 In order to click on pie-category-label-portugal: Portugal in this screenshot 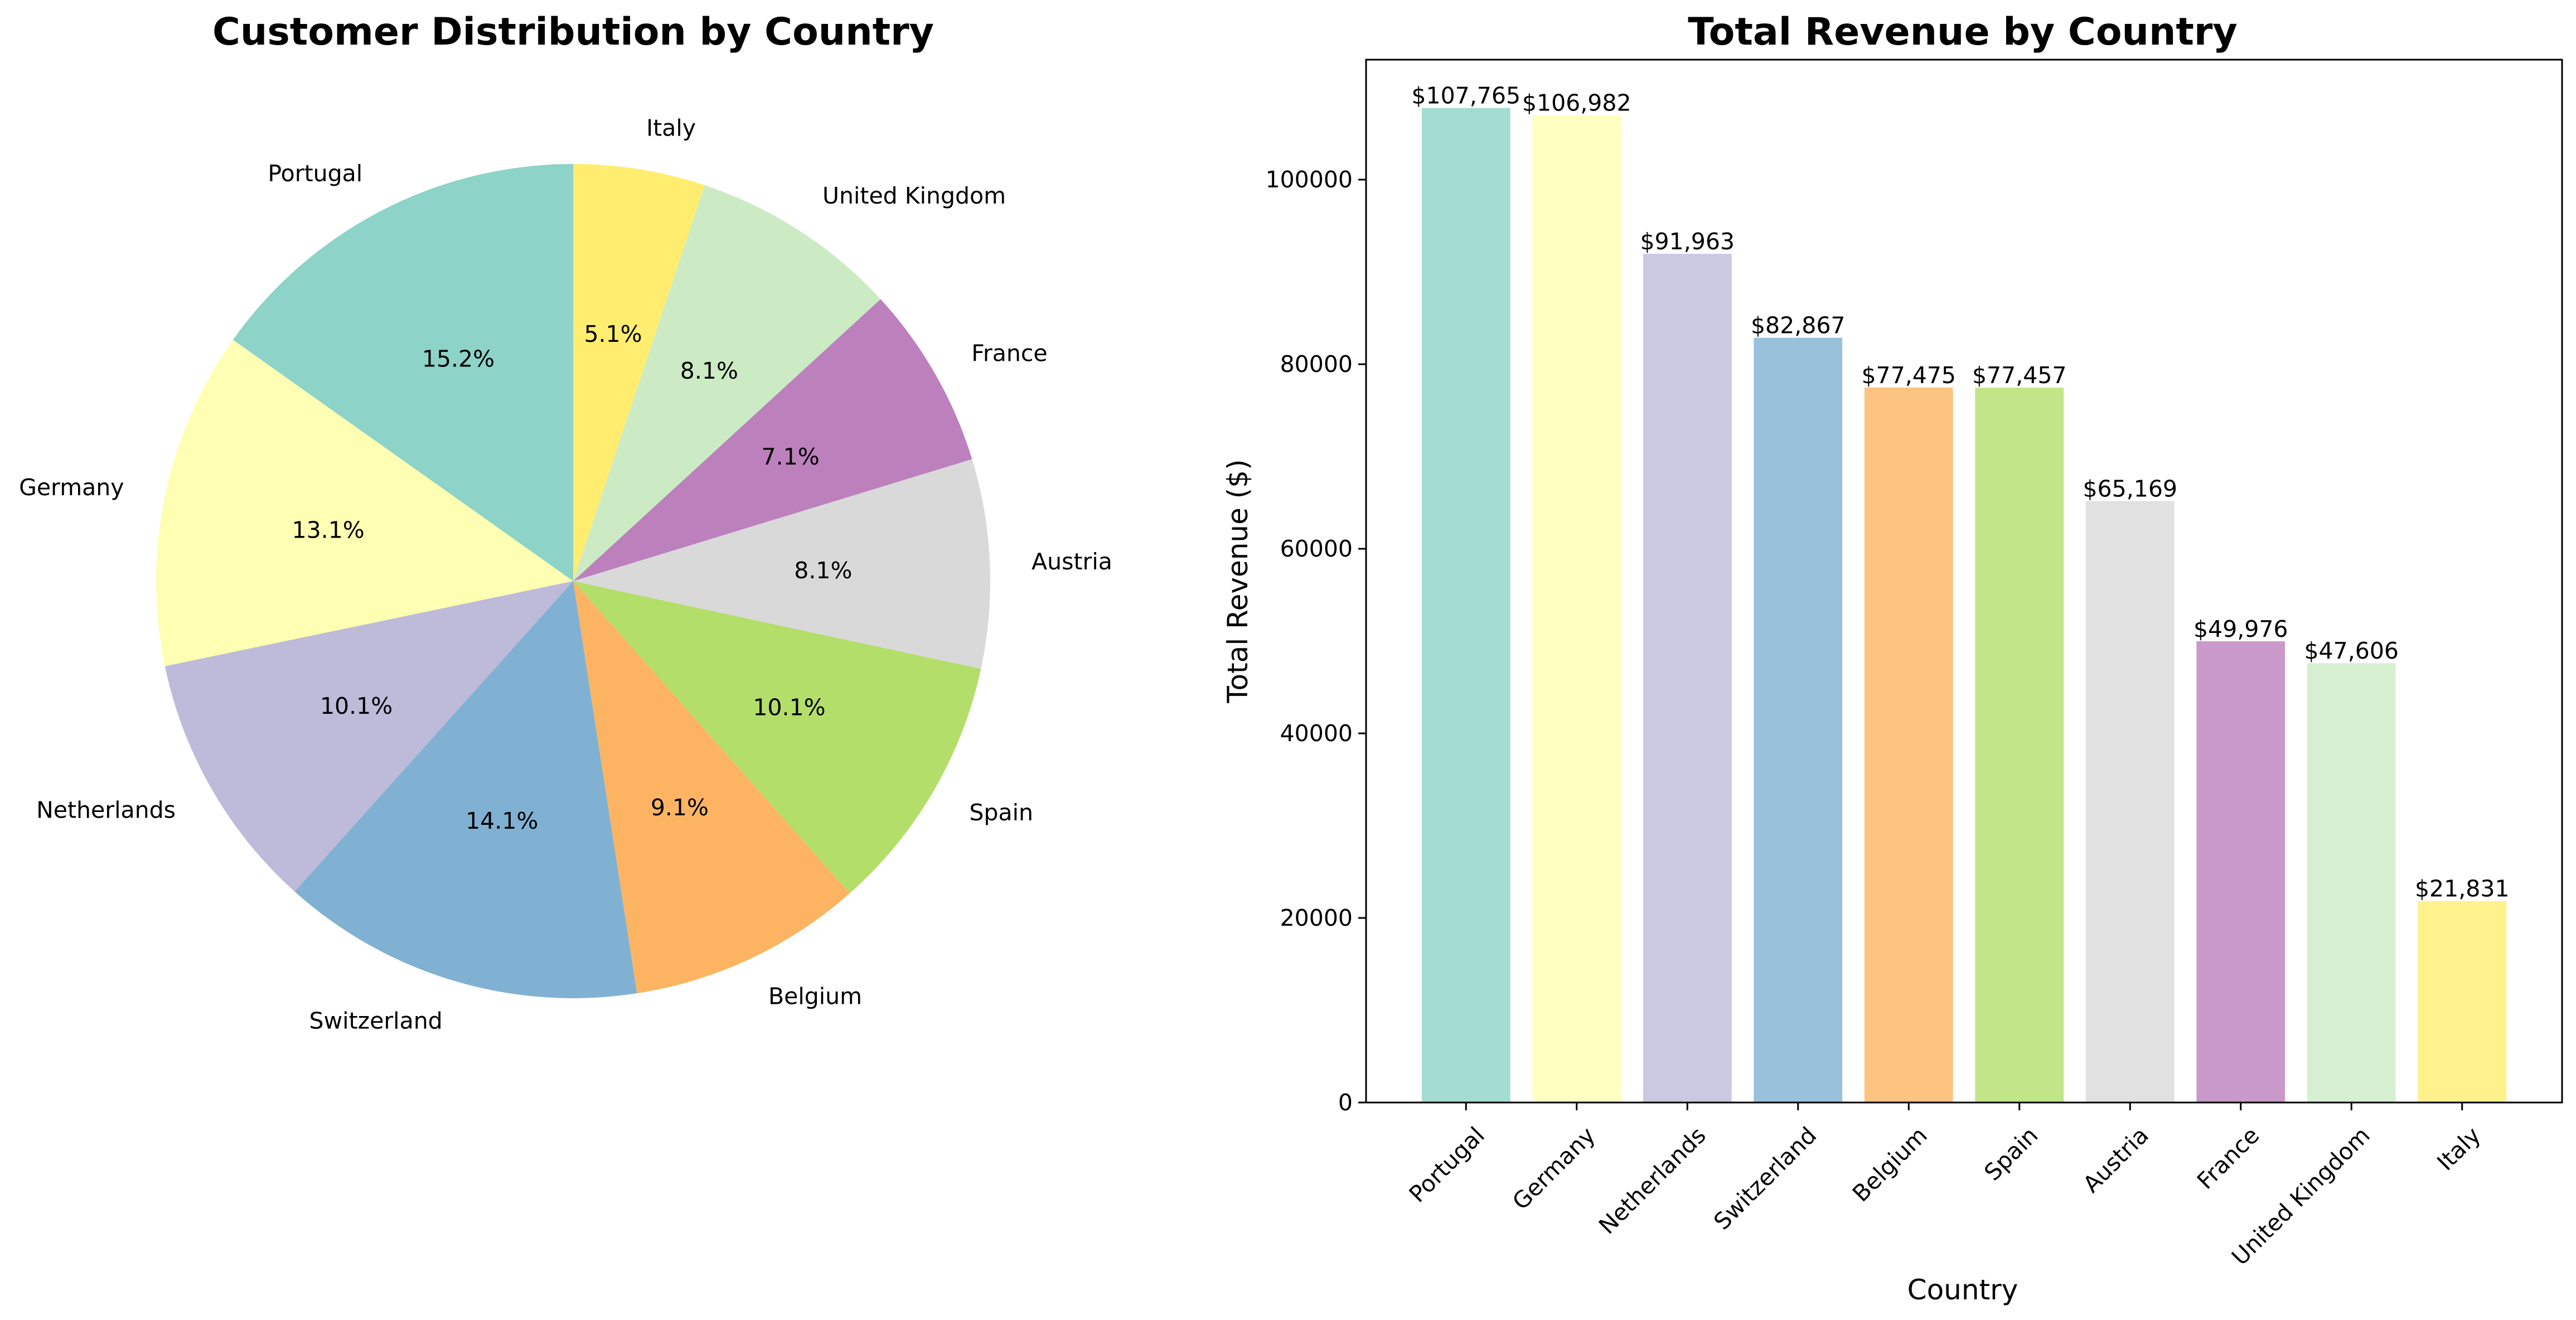, I will do `click(315, 173)`.